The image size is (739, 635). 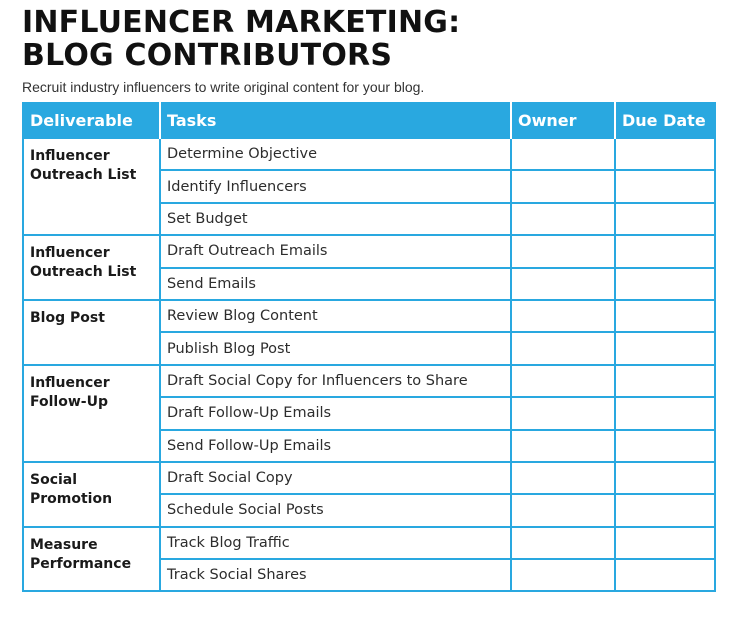 What do you see at coordinates (335, 575) in the screenshot?
I see `task-cell: Track Social Shares` at bounding box center [335, 575].